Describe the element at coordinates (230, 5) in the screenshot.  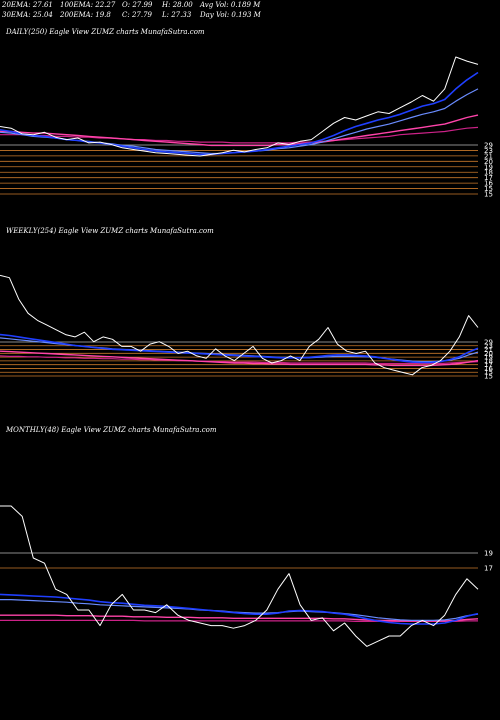
I see `stat-avg-vol: Avg Vol: 0.189 M` at that location.